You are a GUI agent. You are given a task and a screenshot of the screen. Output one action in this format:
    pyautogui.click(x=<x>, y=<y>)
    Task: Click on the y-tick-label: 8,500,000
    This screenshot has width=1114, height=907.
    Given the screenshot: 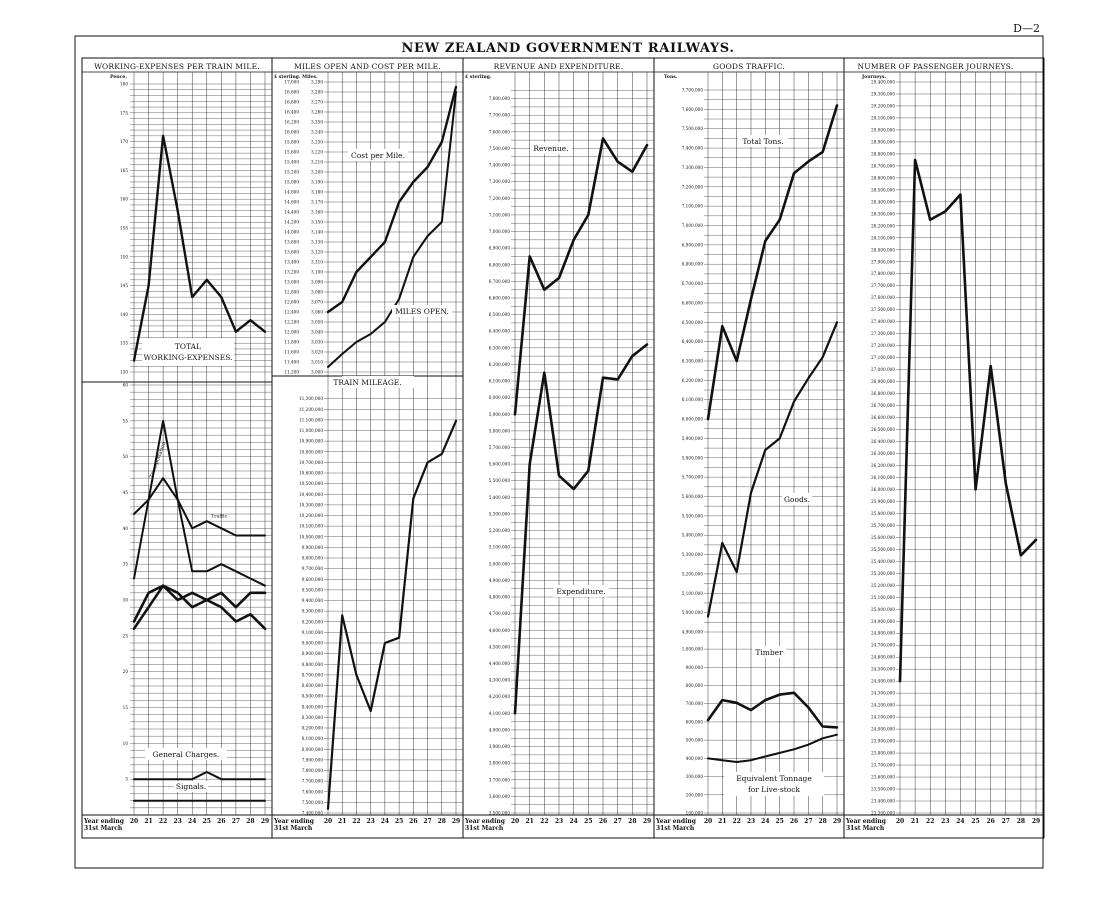 What is the action you would take?
    pyautogui.click(x=313, y=696)
    